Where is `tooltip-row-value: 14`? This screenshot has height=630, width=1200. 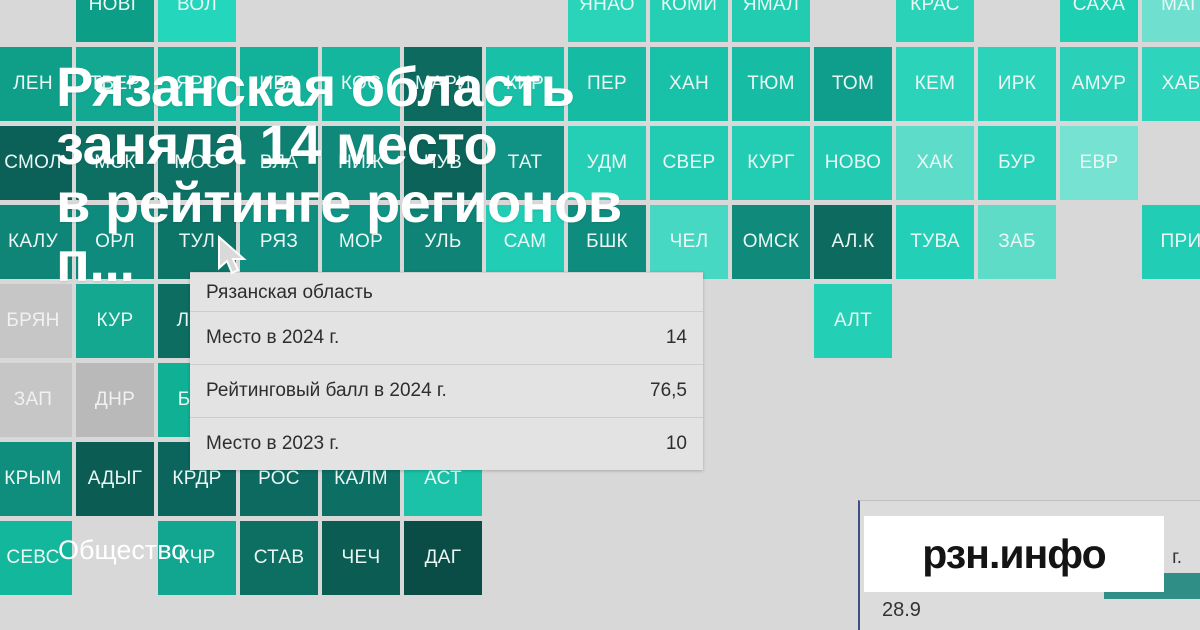
tooltip-row-value: 14 is located at coordinates (676, 337).